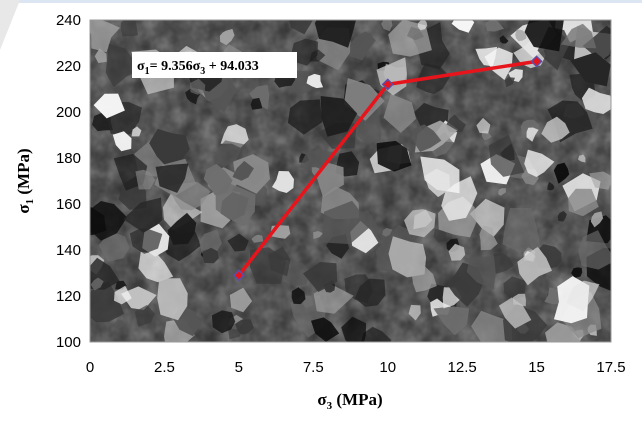  I want to click on y-tick-label: 240, so click(68, 20).